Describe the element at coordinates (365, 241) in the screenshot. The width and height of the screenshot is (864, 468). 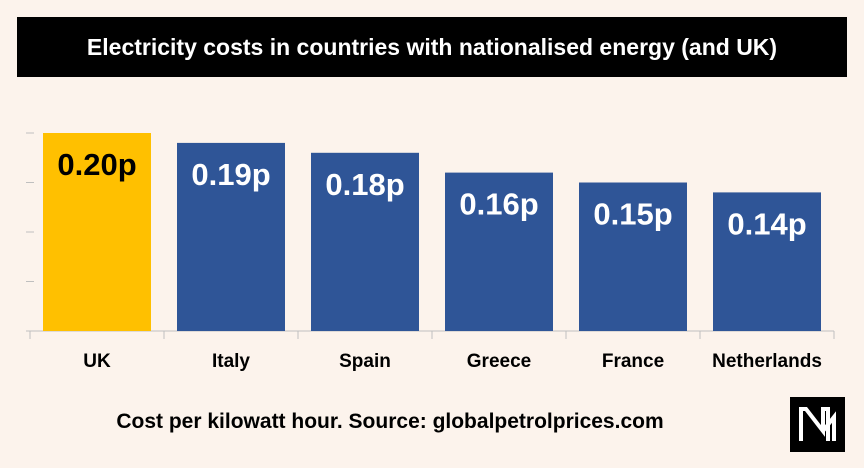
I see `bar-spain` at that location.